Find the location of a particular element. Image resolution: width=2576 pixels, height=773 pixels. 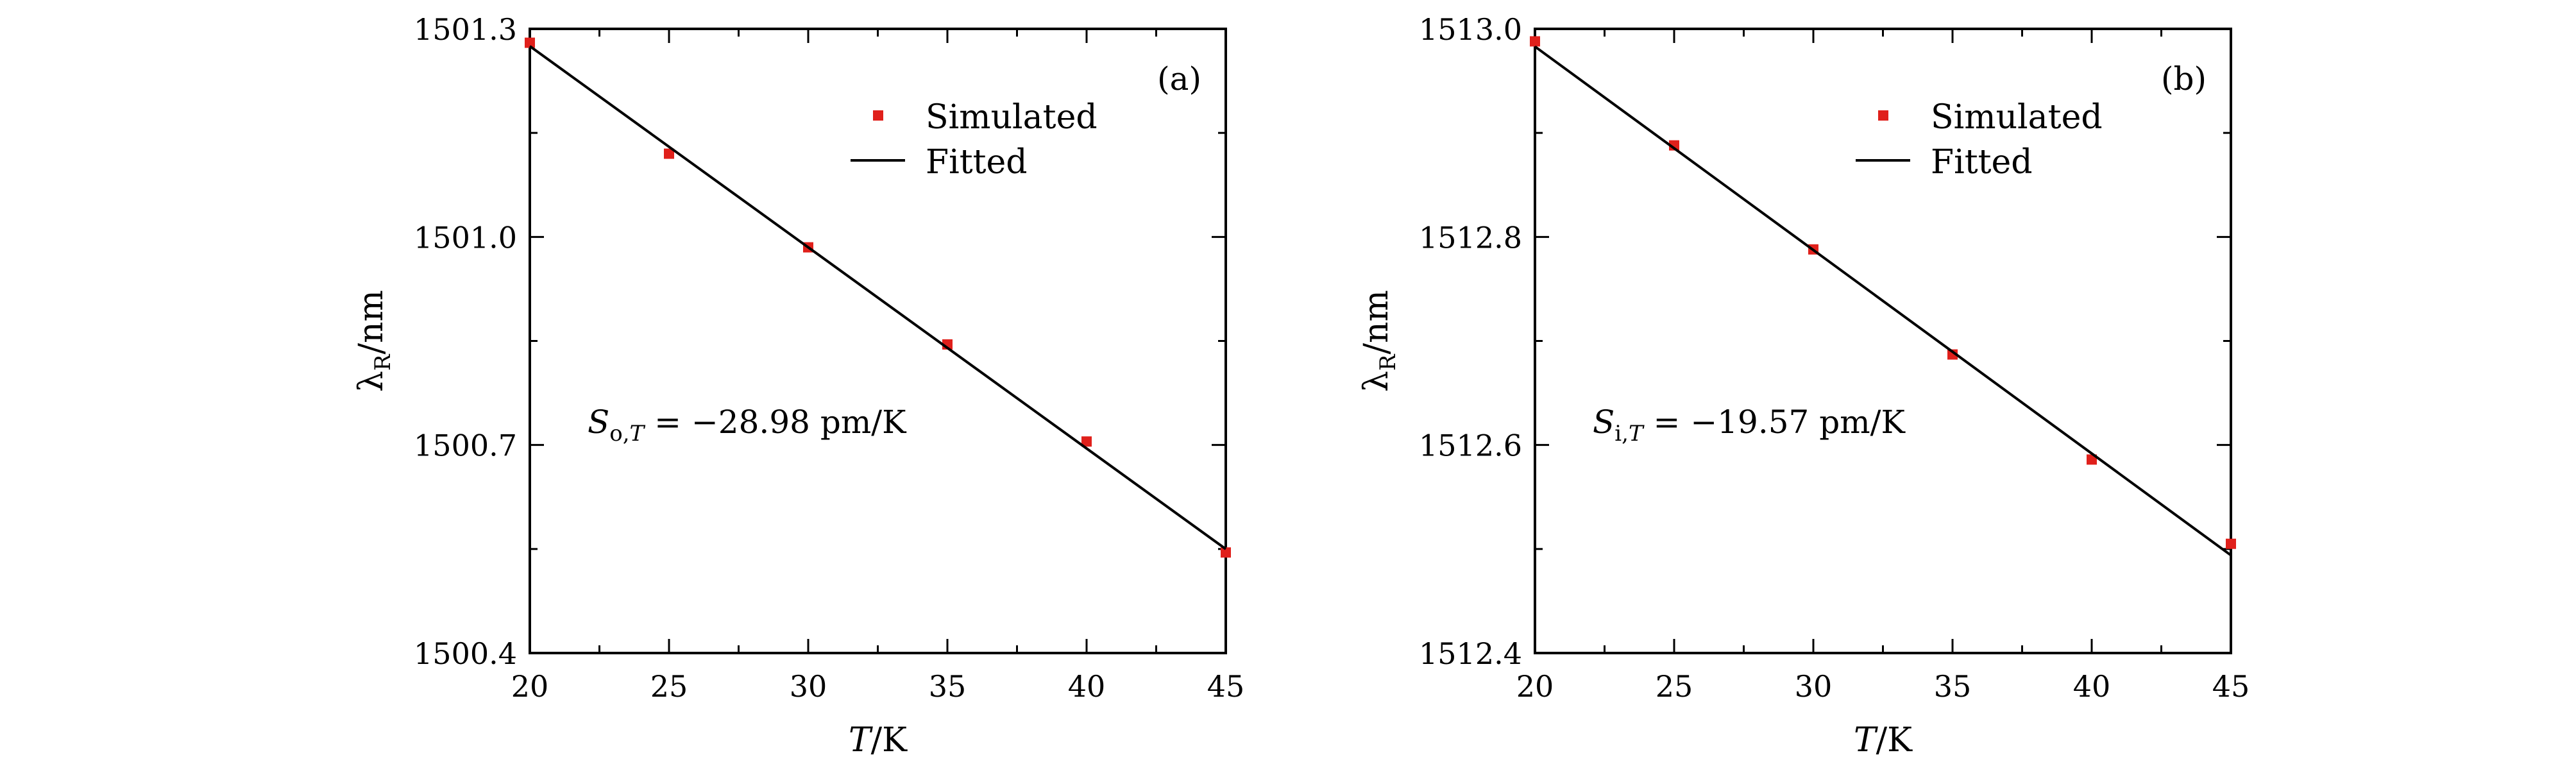

panel-a-y-axis-sub: R is located at coordinates (383, 362).